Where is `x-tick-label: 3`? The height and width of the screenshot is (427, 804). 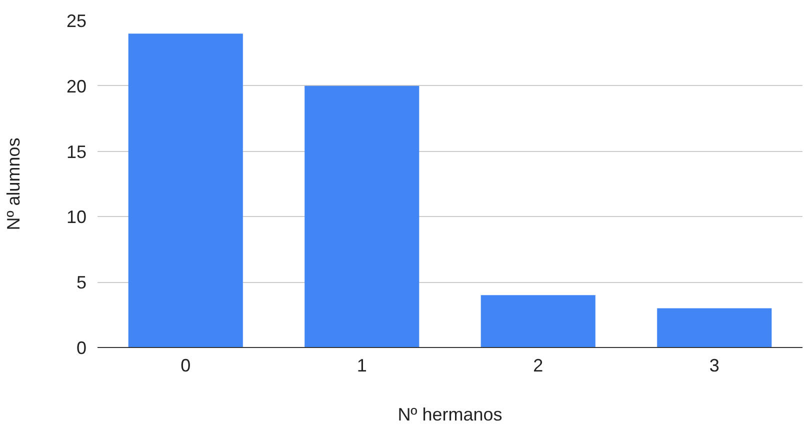 x-tick-label: 3 is located at coordinates (714, 366).